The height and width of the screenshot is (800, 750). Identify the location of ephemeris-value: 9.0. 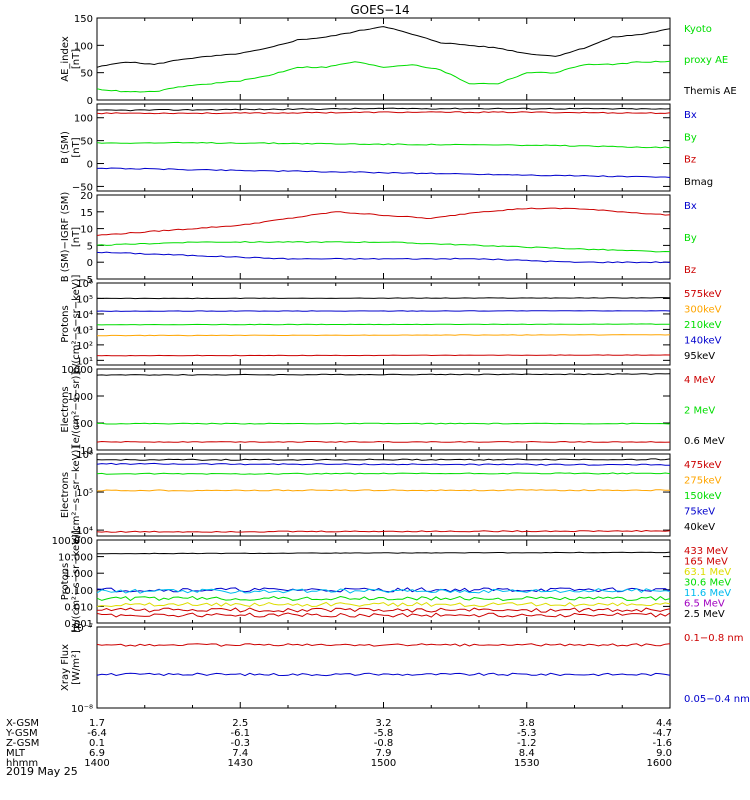
(664, 753).